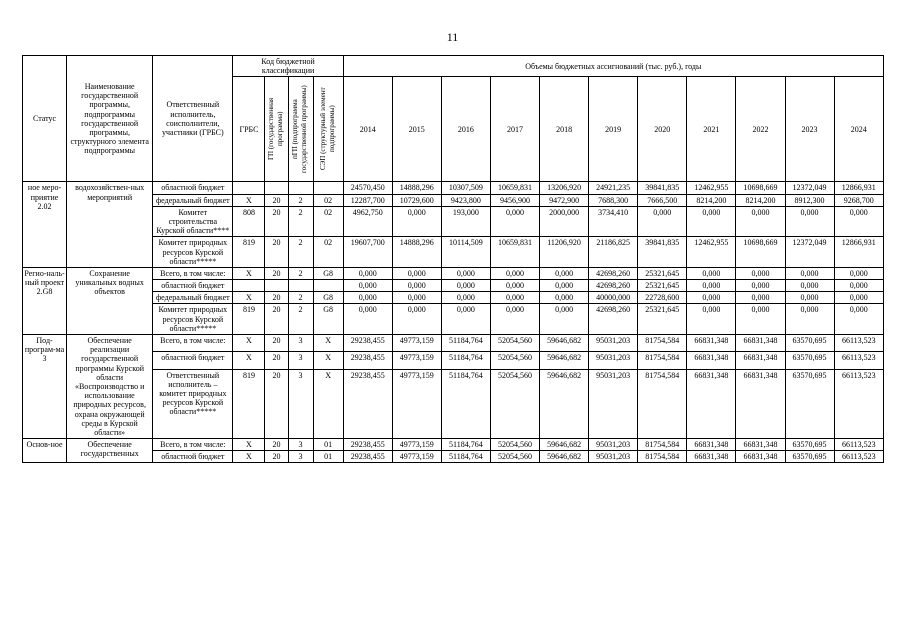  Describe the element at coordinates (288, 66) in the screenshot. I see `header-code-group: Код бюджетной классификации` at that location.